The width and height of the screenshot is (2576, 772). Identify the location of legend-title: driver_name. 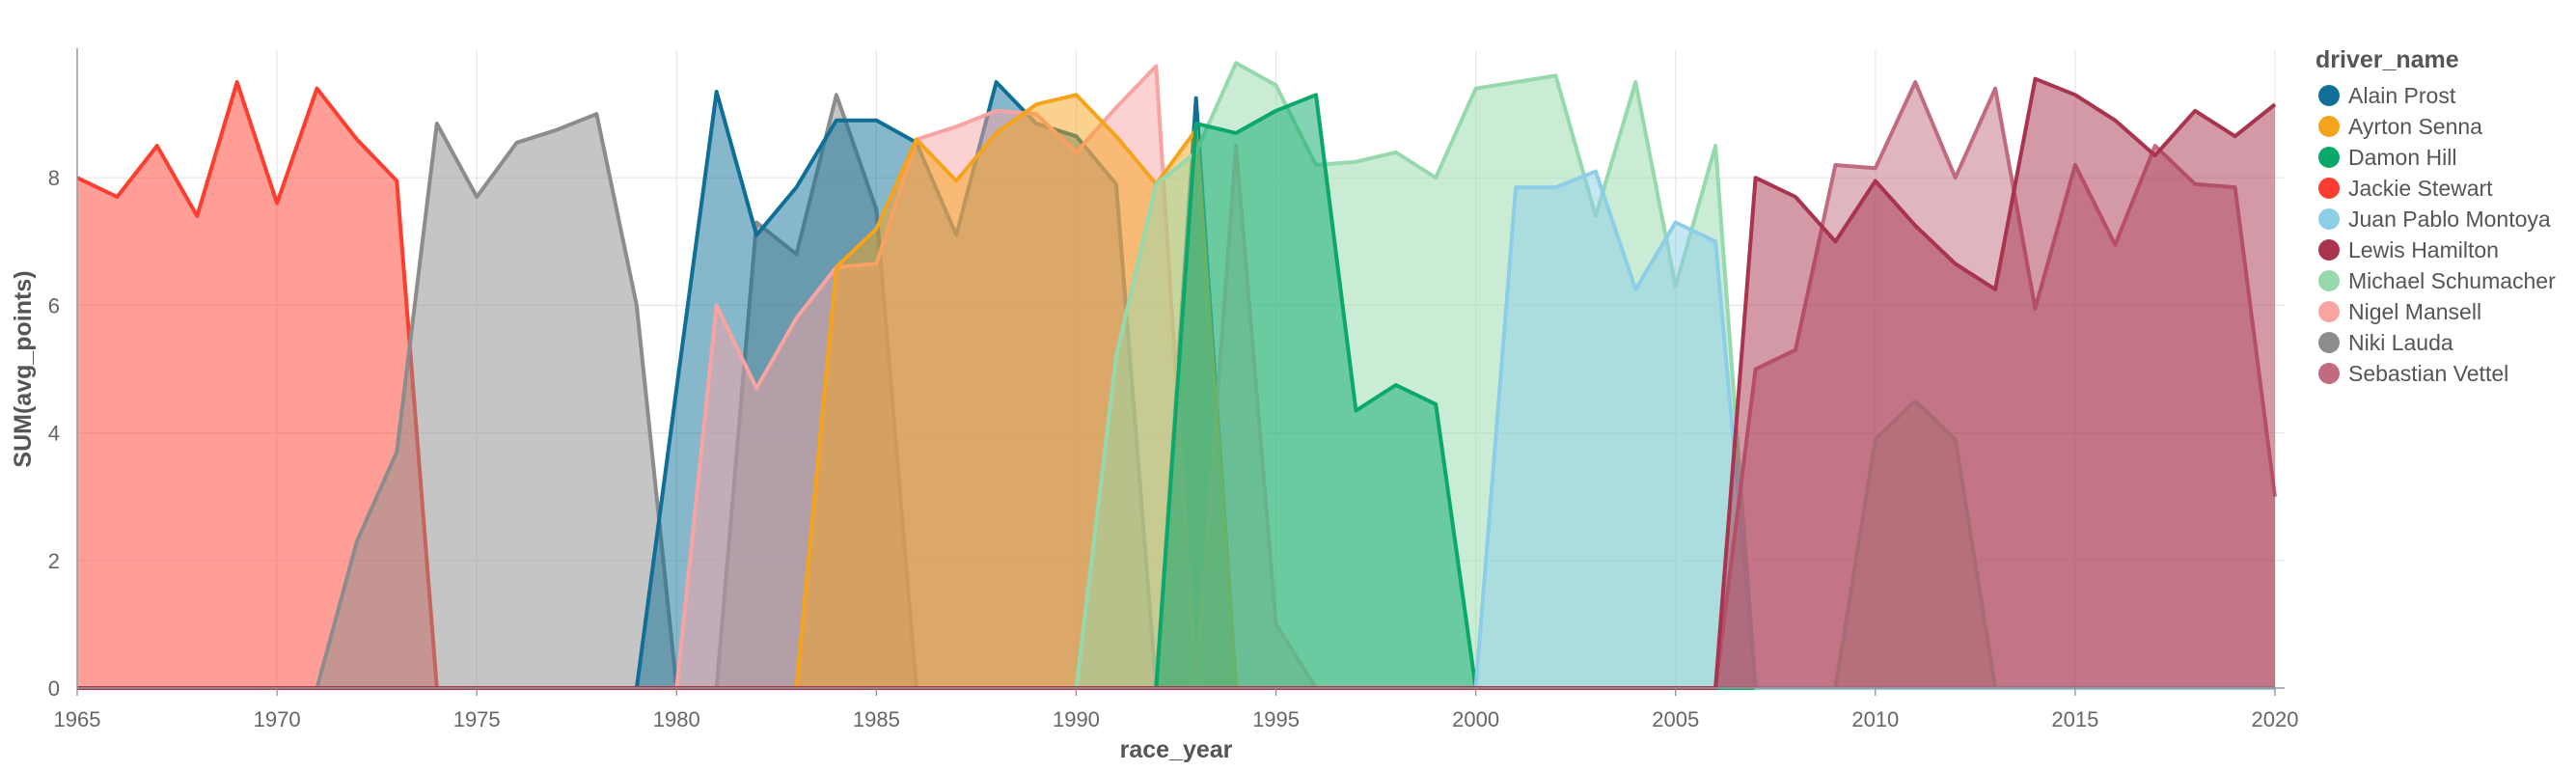
(2388, 59).